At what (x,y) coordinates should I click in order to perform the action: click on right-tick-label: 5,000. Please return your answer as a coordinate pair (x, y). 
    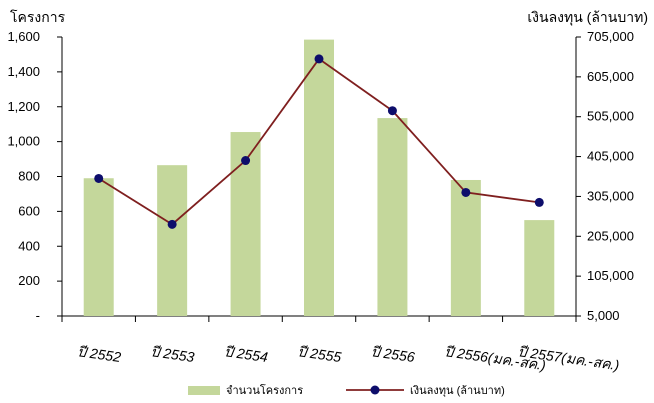
    Looking at the image, I should click on (603, 315).